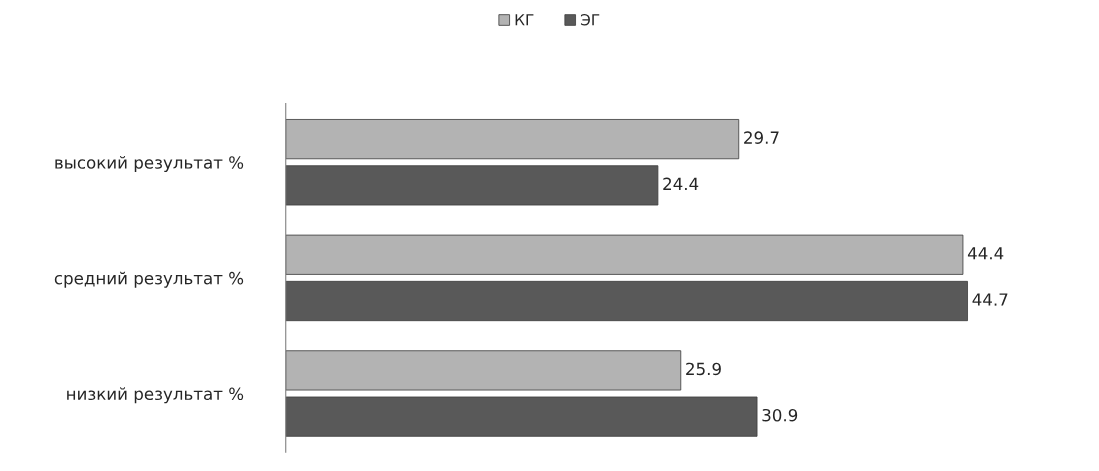 Image resolution: width=1099 pixels, height=471 pixels. I want to click on data-label: 24.4, so click(681, 183).